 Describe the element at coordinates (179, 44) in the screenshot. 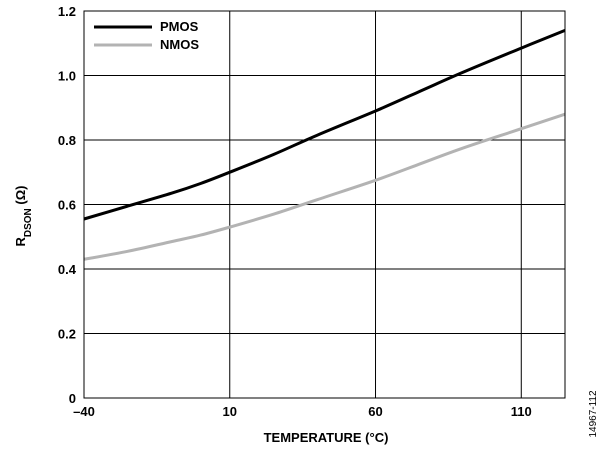

I see `legend-label-nmos: NMOS` at that location.